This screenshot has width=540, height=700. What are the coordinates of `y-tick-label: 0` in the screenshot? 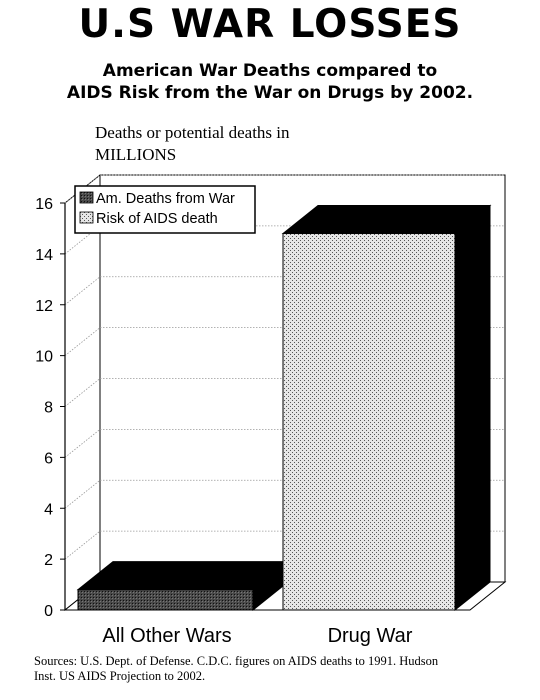 It's located at (48, 611).